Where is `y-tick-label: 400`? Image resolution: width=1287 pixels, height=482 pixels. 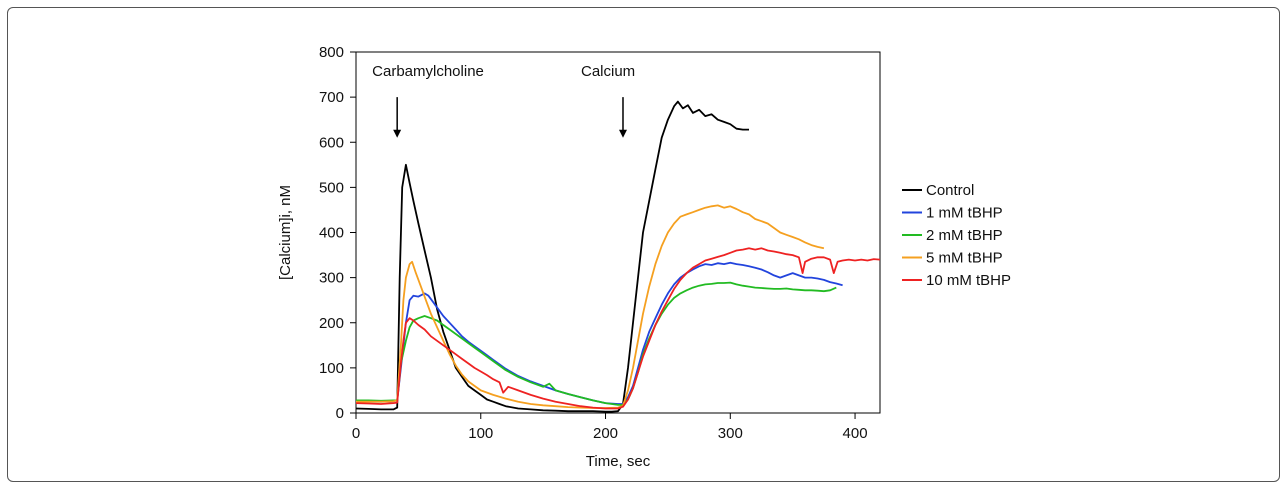 y-tick-label: 400 is located at coordinates (331, 233).